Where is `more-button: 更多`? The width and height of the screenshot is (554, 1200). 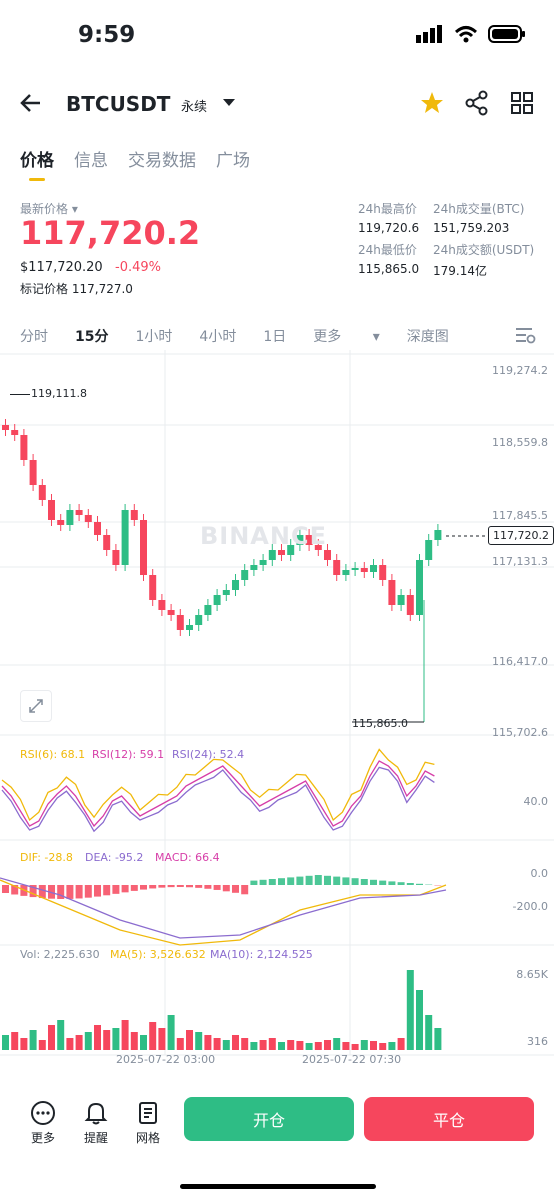
more-button: 更多 is located at coordinates (43, 1123).